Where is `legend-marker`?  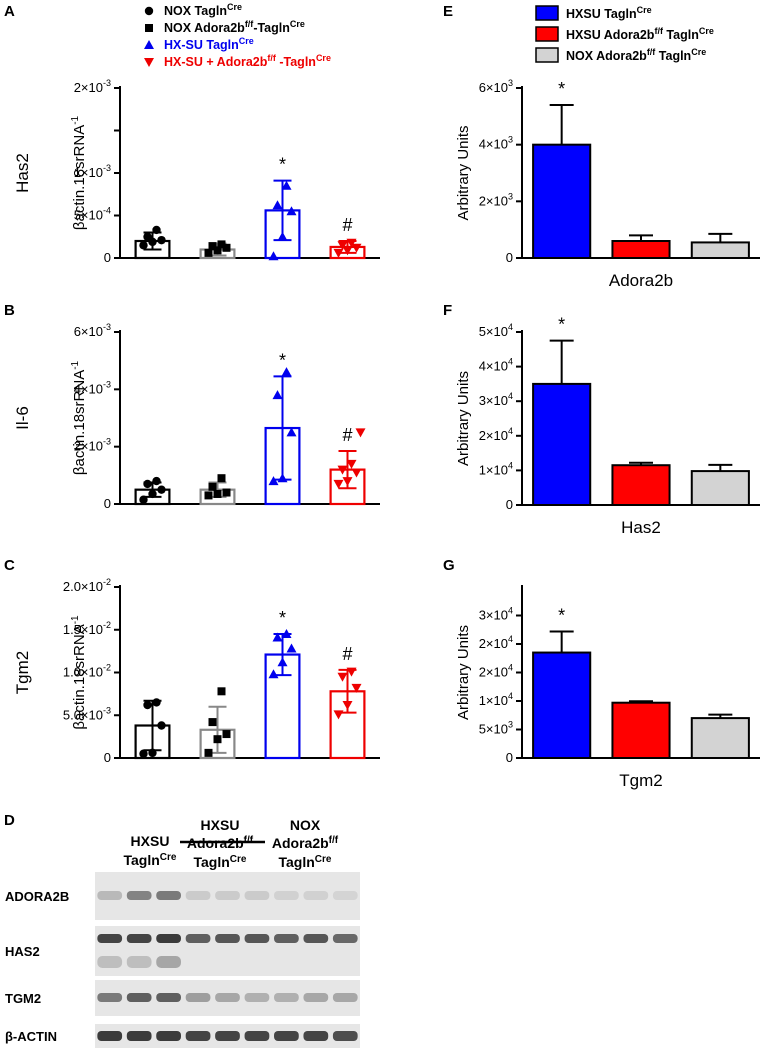
legend-marker is located at coordinates (149, 44).